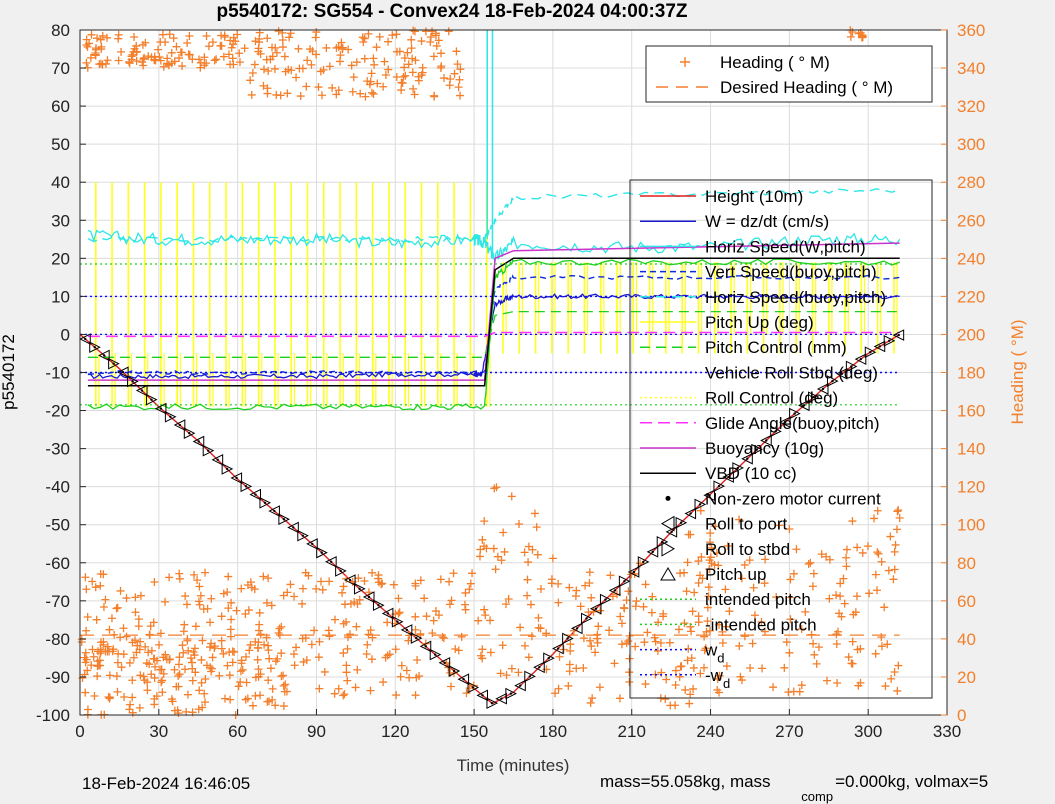 The width and height of the screenshot is (1055, 804). I want to click on y-tick-label: 20, so click(60, 258).